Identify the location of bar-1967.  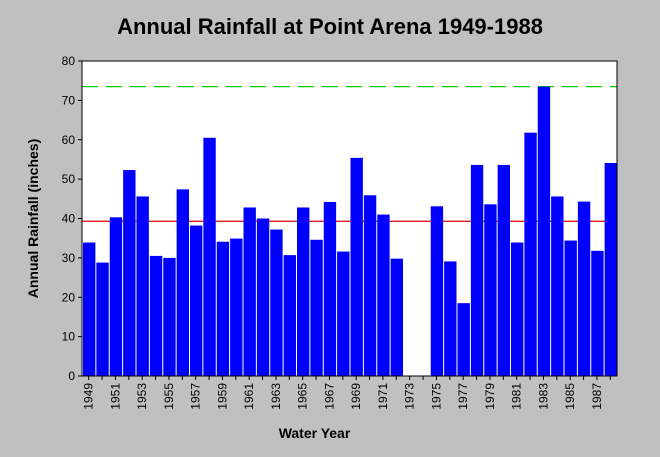
(330, 288).